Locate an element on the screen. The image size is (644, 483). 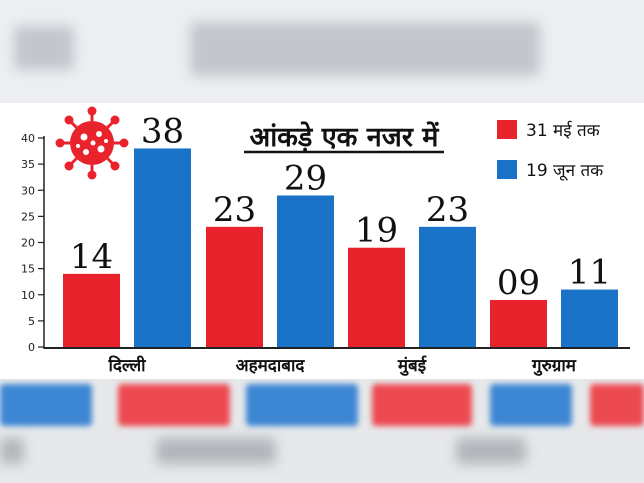
y-tick-label: 10 is located at coordinates (28, 295).